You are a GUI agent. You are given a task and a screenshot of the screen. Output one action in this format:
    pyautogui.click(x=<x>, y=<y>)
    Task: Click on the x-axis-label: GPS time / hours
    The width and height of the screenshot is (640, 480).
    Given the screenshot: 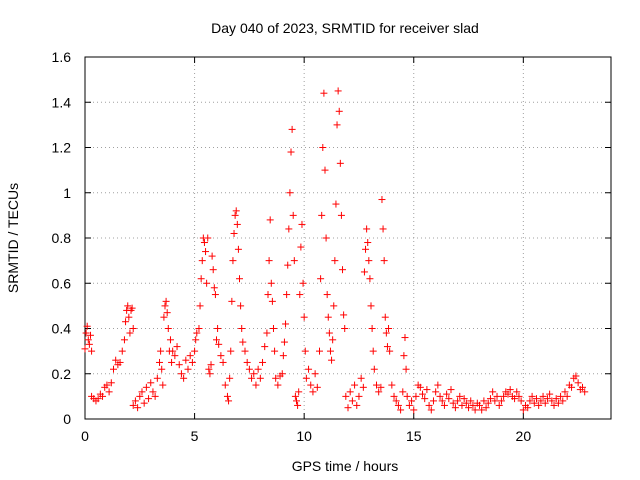 What is the action you would take?
    pyautogui.click(x=345, y=466)
    